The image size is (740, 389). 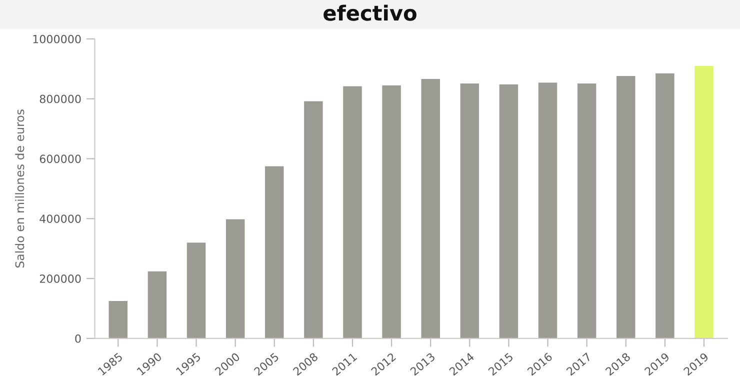 What do you see at coordinates (60, 278) in the screenshot?
I see `y-tick-label: 200000` at bounding box center [60, 278].